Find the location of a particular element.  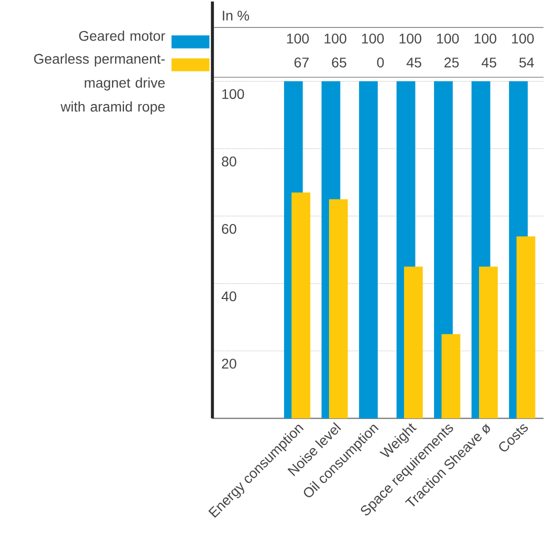

text: 54 is located at coordinates (526, 63).